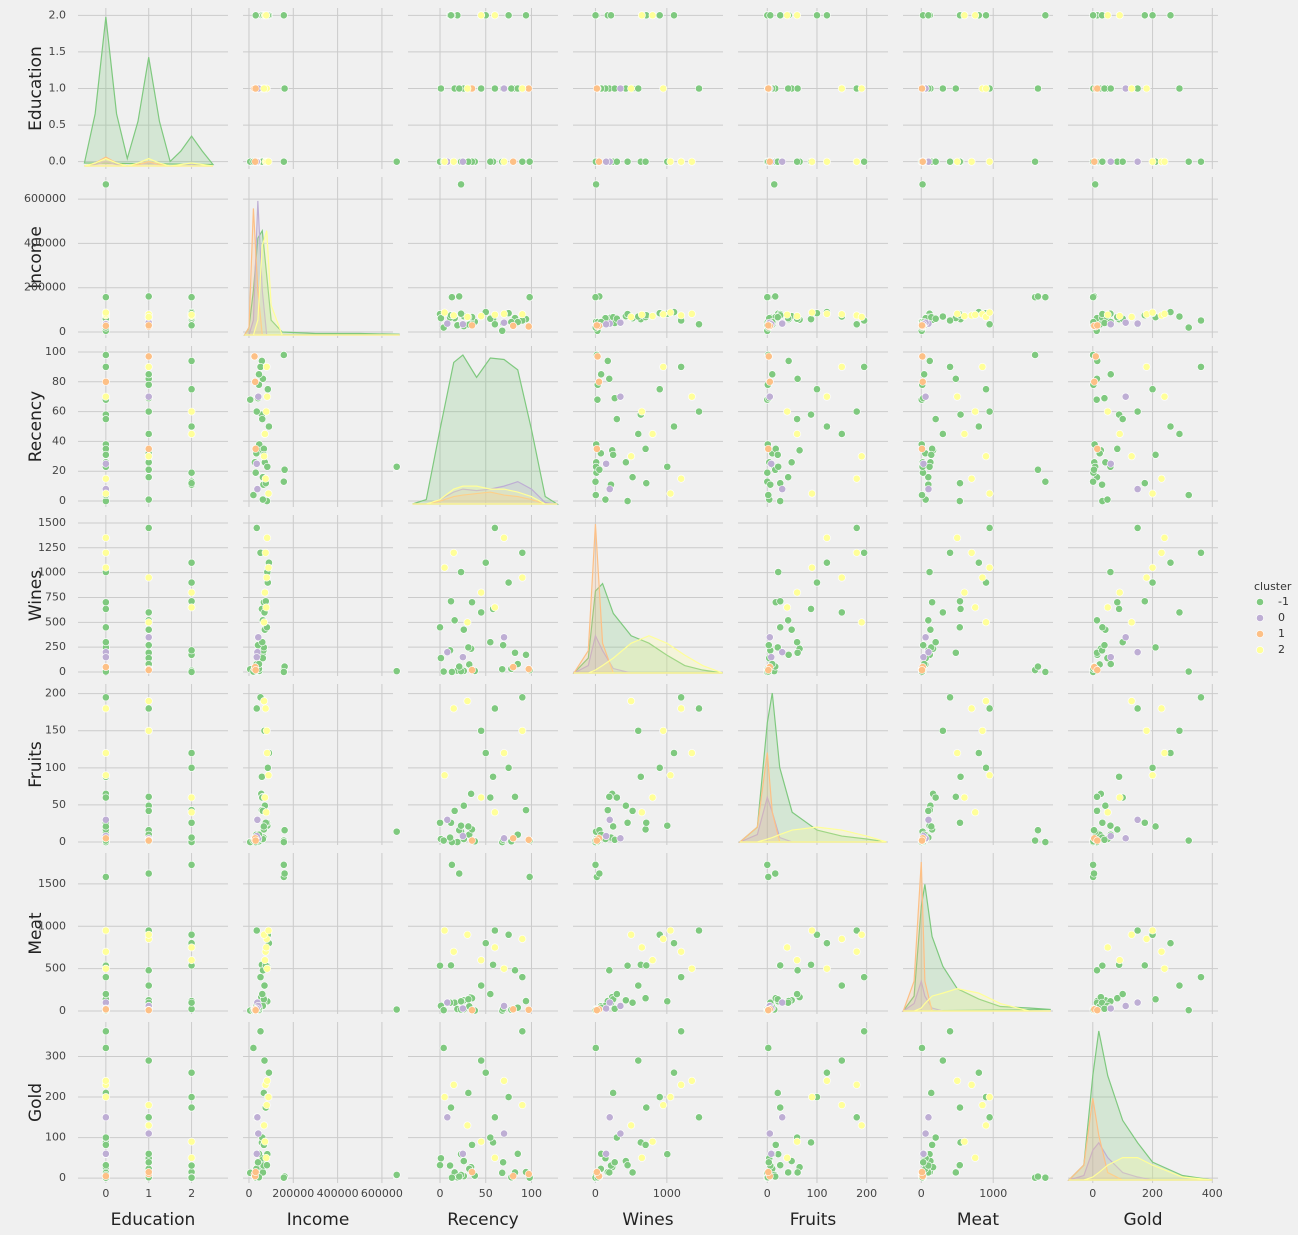 Image resolution: width=1298 pixels, height=1235 pixels. I want to click on x-tick-label: 1000, so click(667, 1193).